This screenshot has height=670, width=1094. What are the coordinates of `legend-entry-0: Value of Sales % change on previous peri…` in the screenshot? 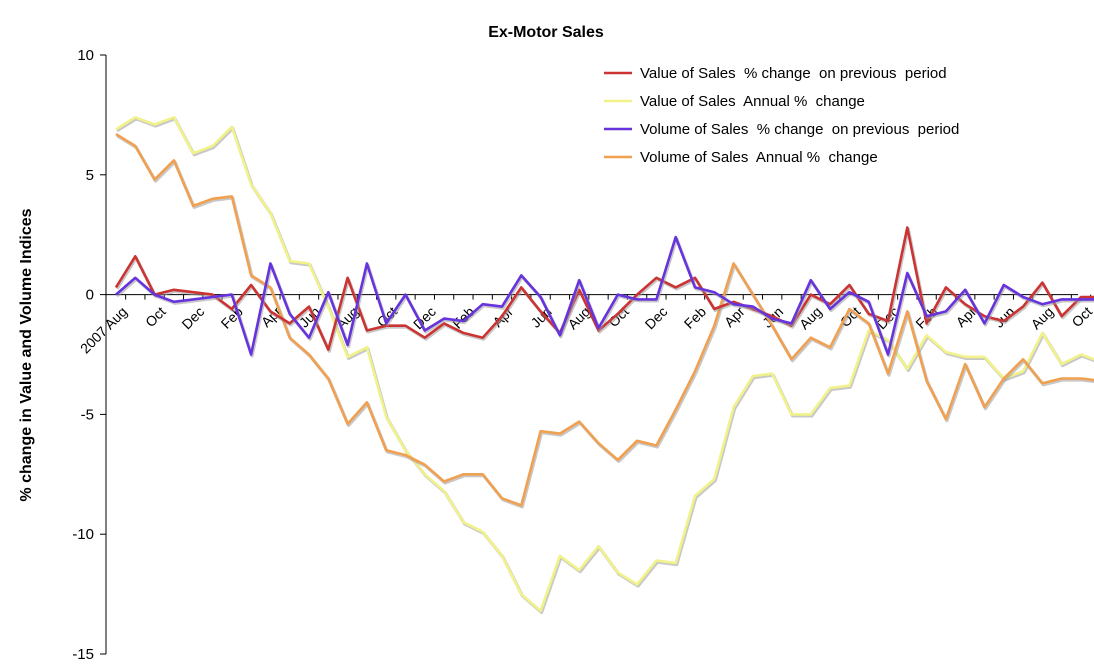 It's located at (793, 73).